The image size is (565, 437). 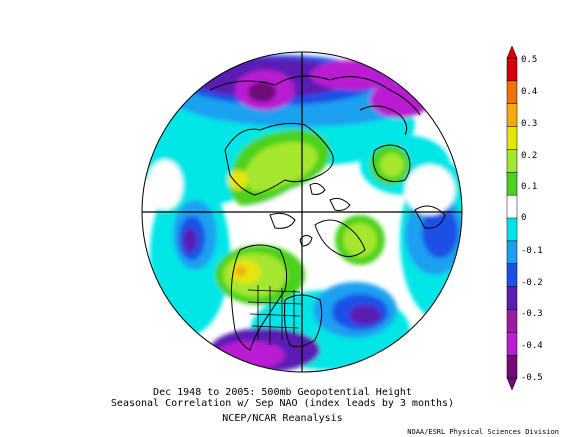 What do you see at coordinates (532, 346) in the screenshot?
I see `colorbar-tick-label: -0.4` at bounding box center [532, 346].